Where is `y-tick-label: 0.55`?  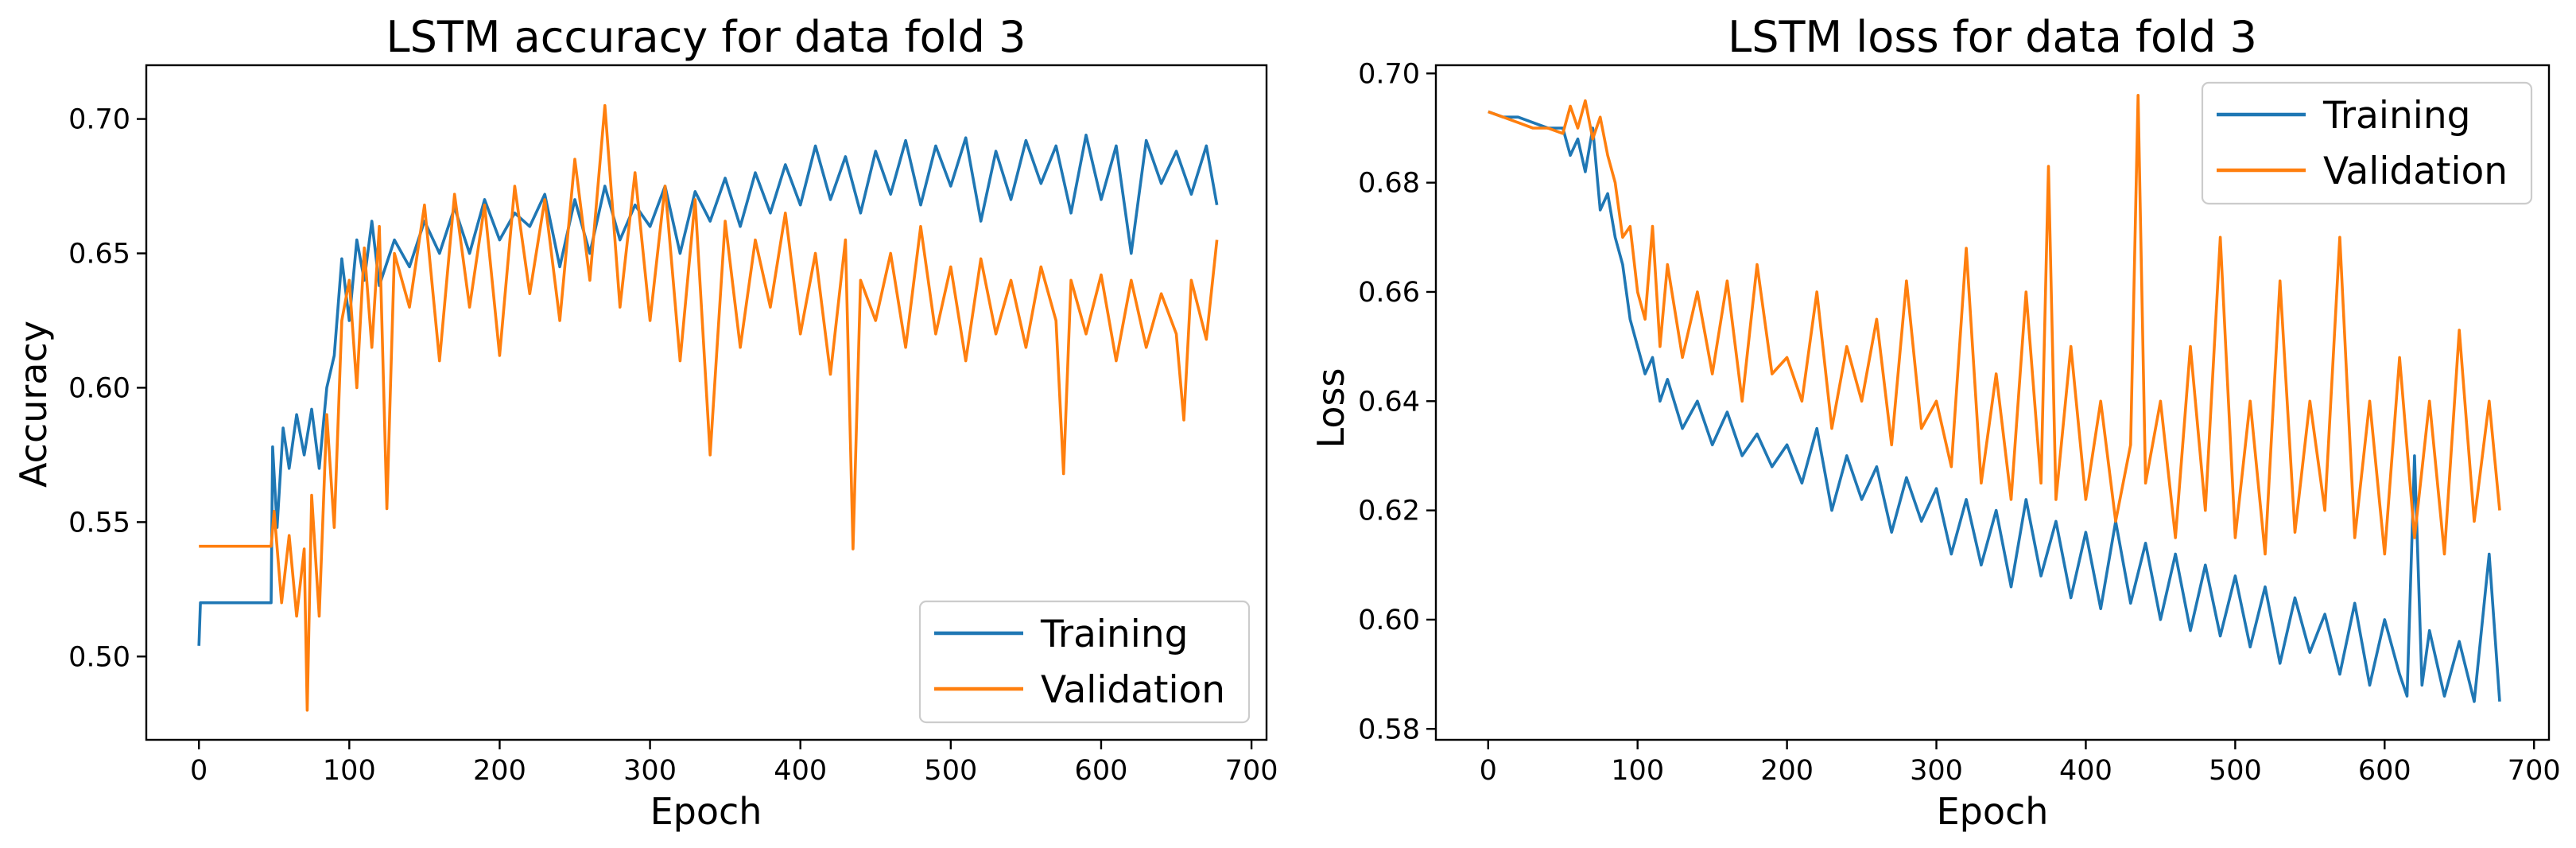 y-tick-label: 0.55 is located at coordinates (99, 523).